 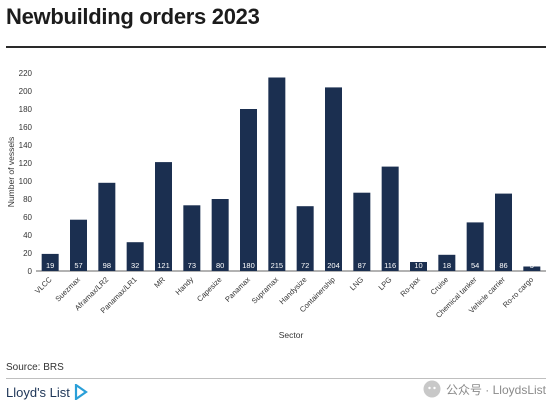 I want to click on watermark-text: 公众号 · LloydsList, so click(x=495, y=389).